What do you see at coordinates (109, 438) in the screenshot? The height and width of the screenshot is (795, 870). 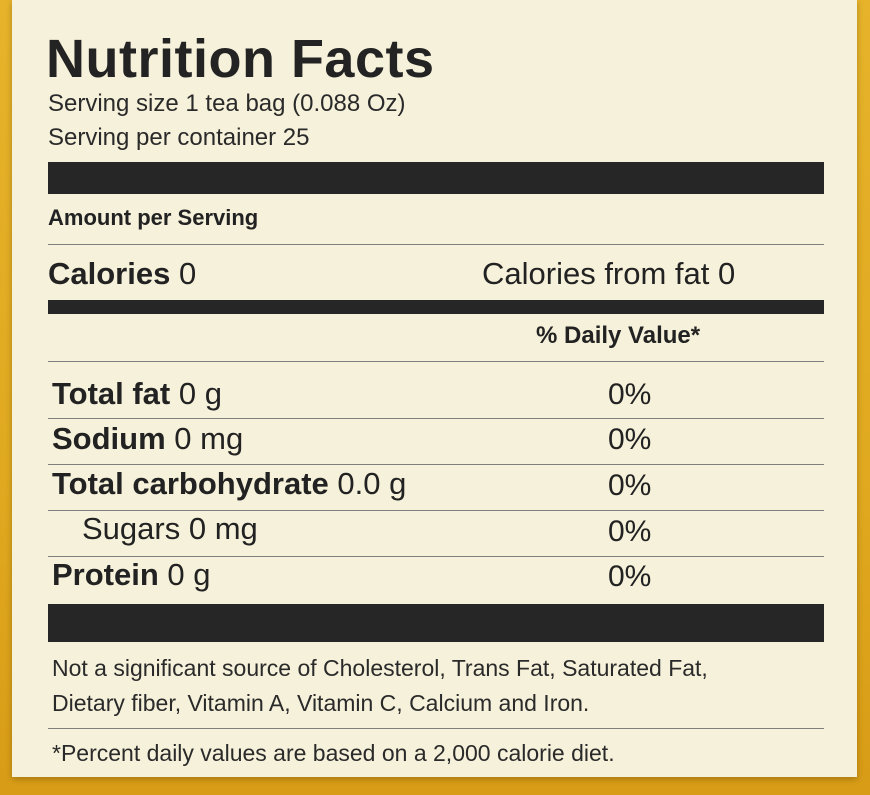 I see `nutrient-label: Sodium` at bounding box center [109, 438].